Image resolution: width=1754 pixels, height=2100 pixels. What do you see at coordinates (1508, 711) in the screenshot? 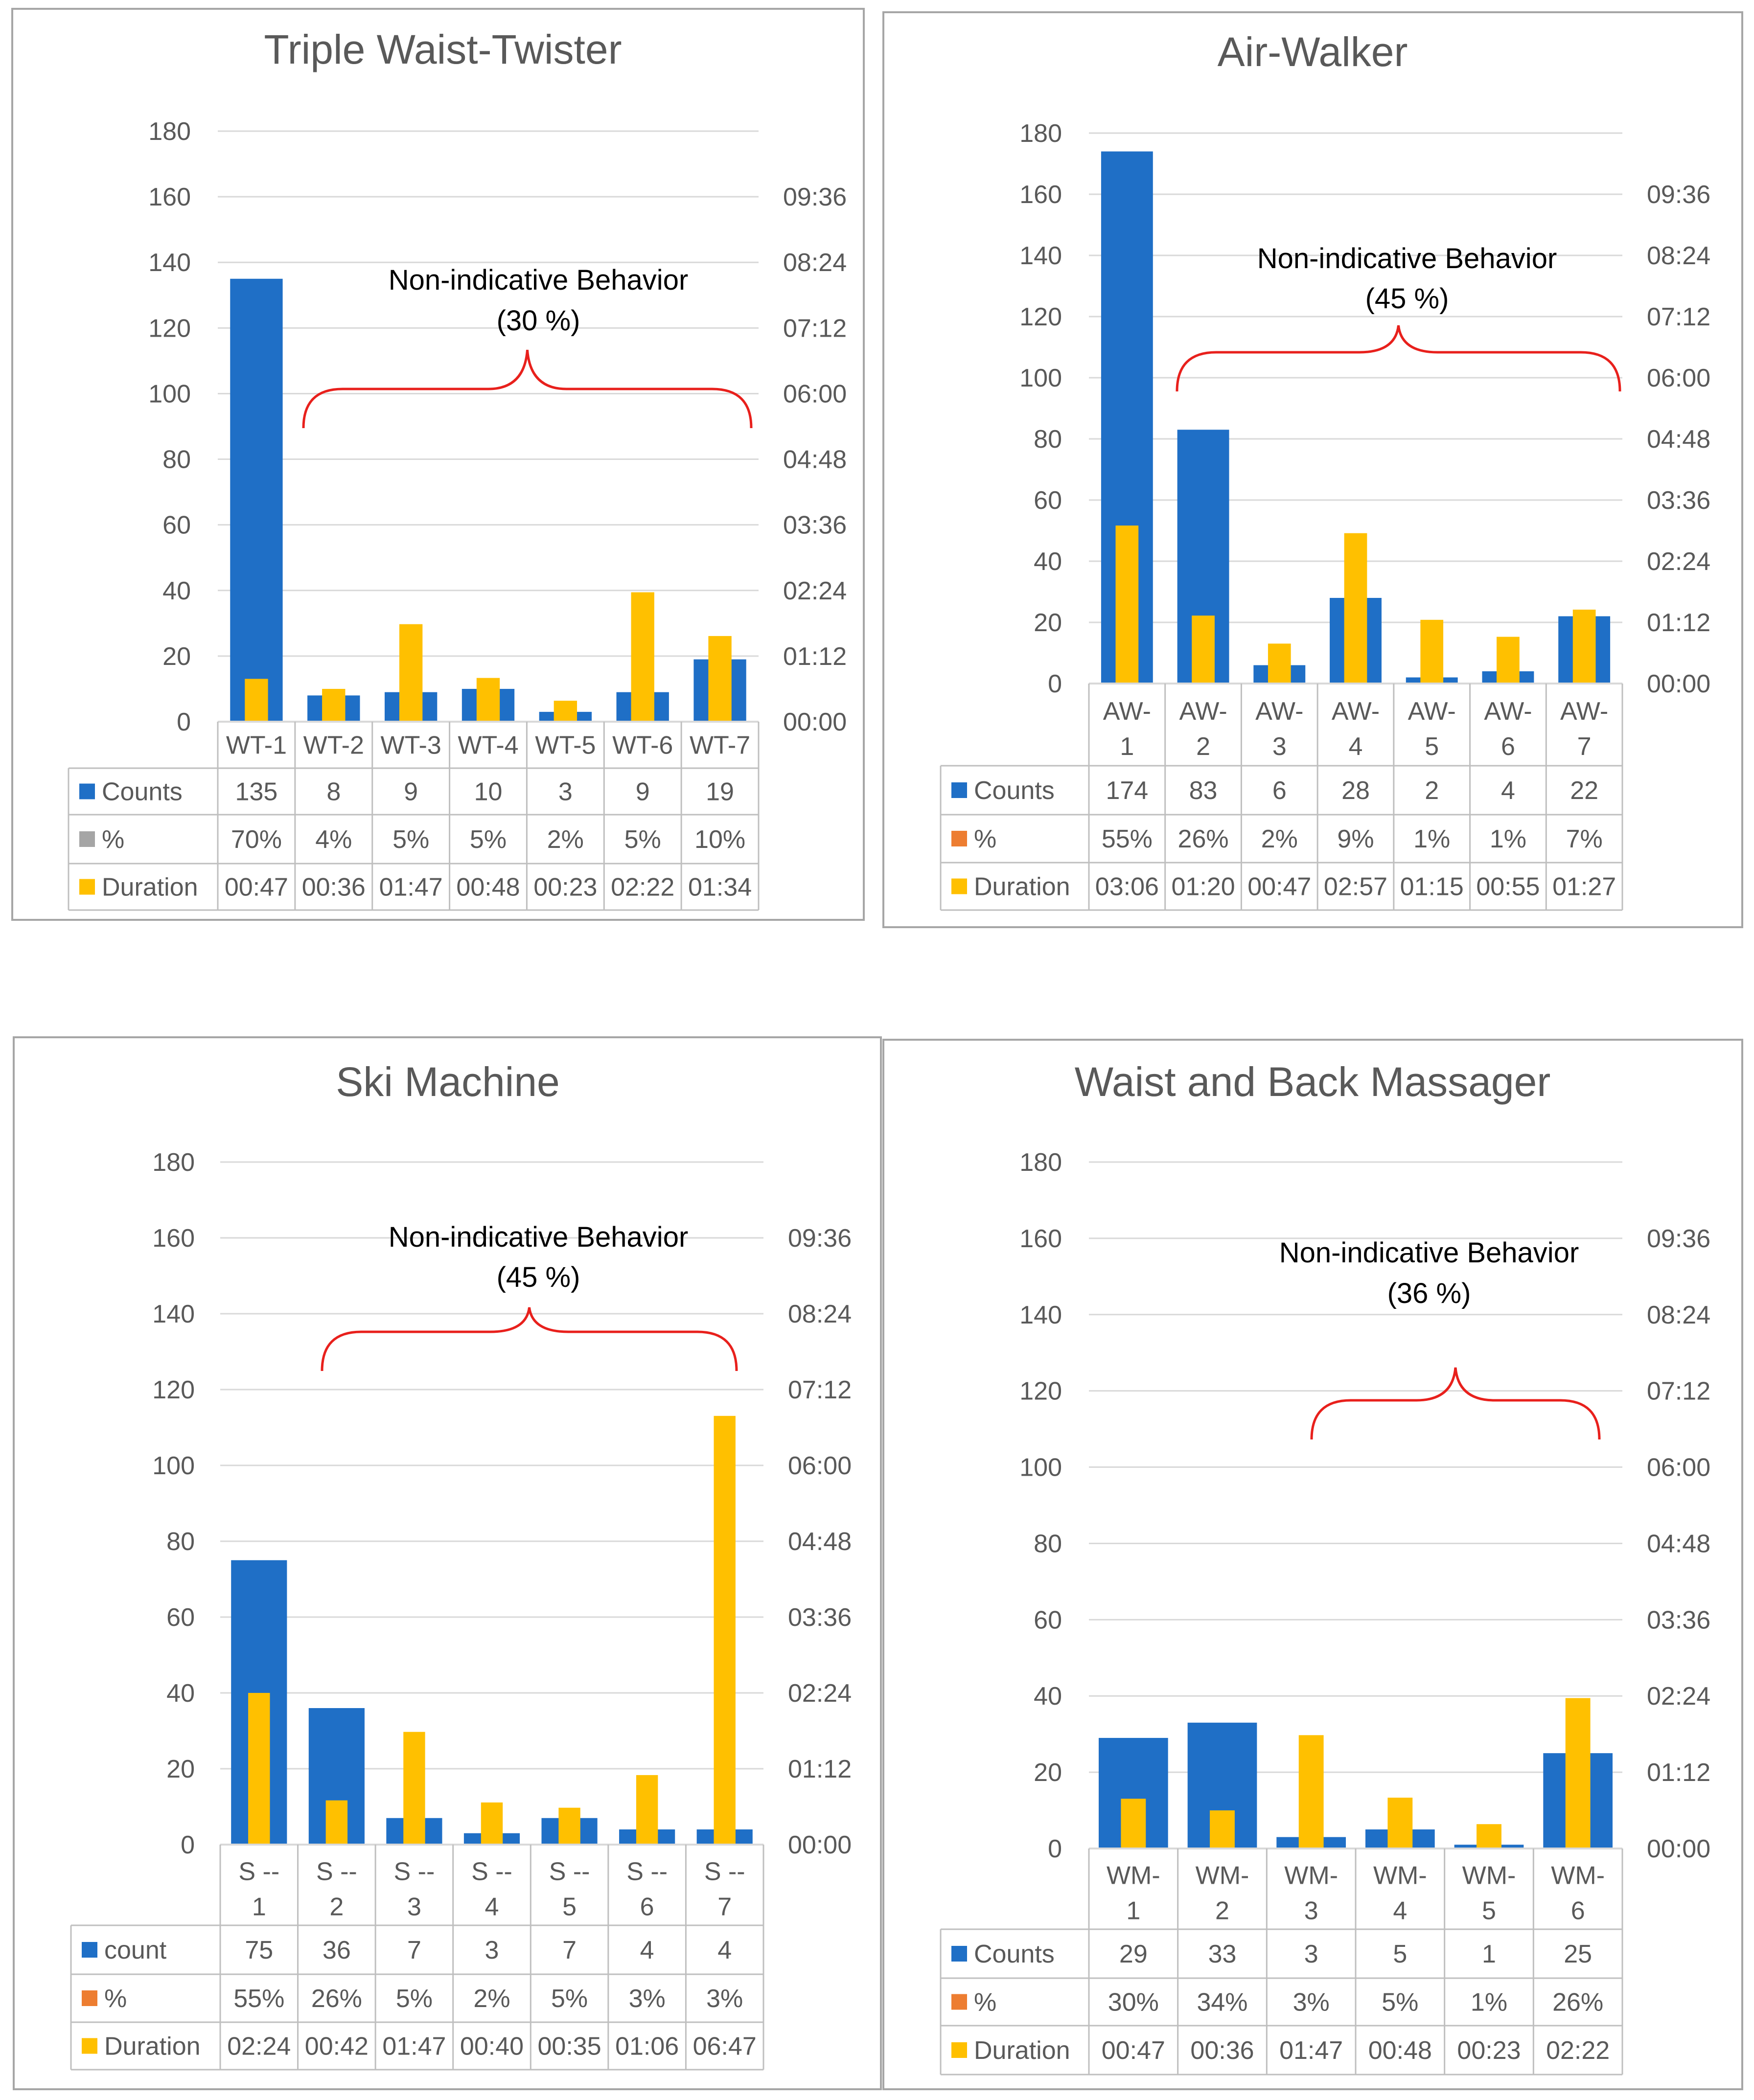
I see `category-label-line1: AW-` at bounding box center [1508, 711].